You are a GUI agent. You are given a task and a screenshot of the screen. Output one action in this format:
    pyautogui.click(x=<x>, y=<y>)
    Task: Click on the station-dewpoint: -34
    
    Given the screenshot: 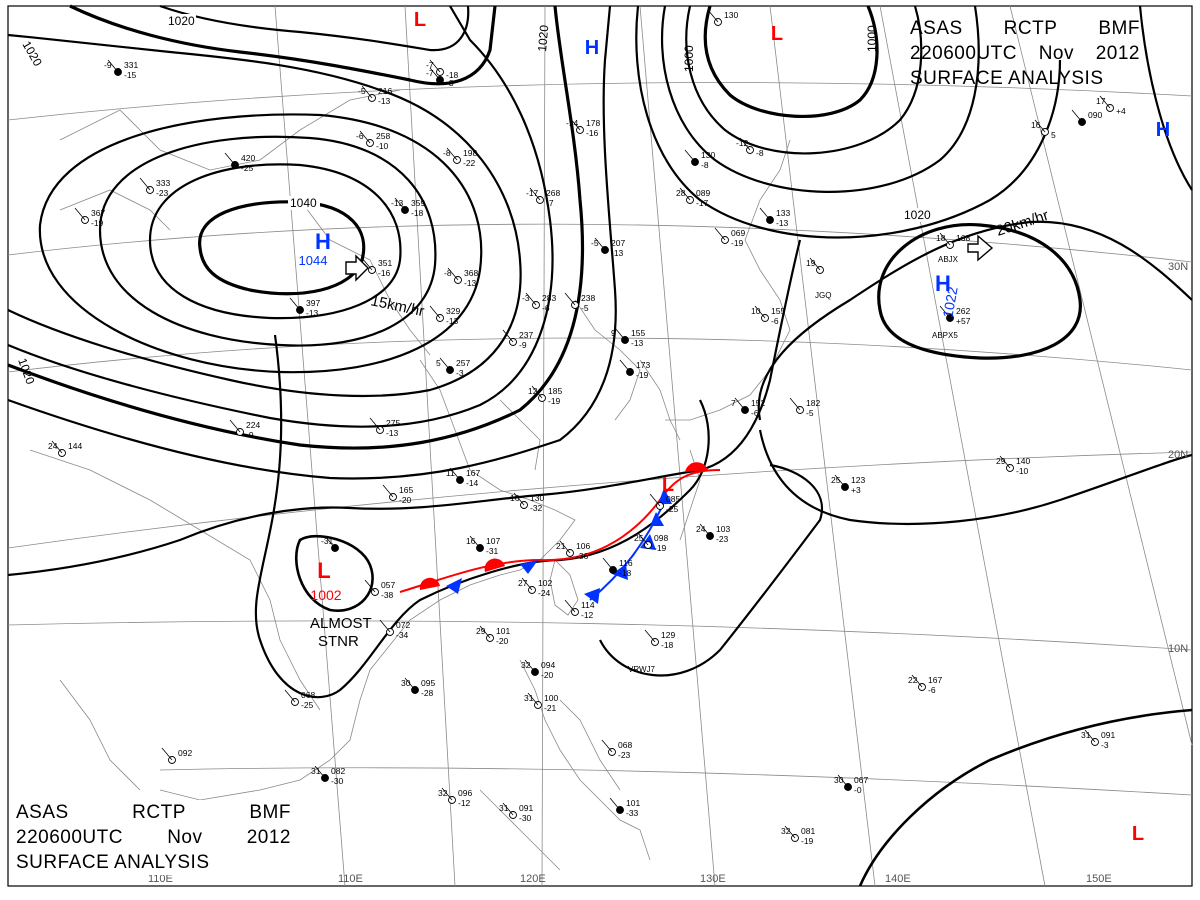 What is the action you would take?
    pyautogui.click(x=402, y=635)
    